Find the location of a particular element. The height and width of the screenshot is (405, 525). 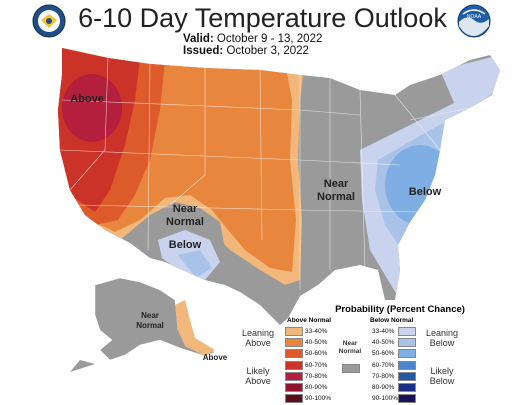

likely-above-line2: Above is located at coordinates (258, 381).